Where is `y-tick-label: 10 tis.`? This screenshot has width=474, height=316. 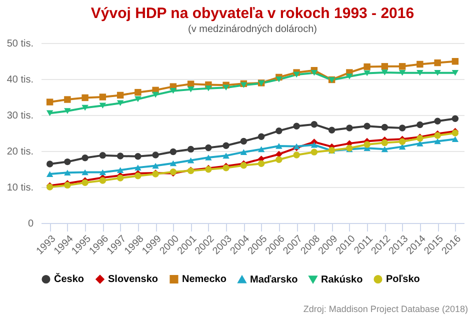 y-tick-label: 10 tis. is located at coordinates (20, 188).